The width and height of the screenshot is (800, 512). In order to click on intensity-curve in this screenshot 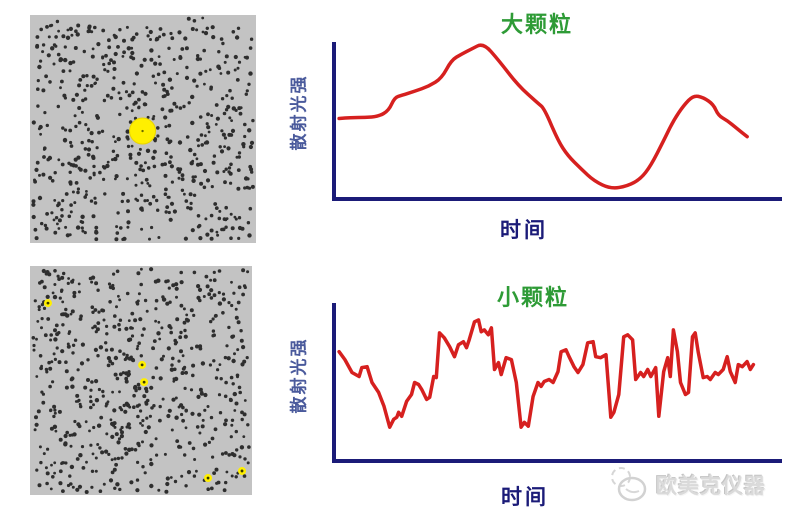, I will do `click(546, 373)`.